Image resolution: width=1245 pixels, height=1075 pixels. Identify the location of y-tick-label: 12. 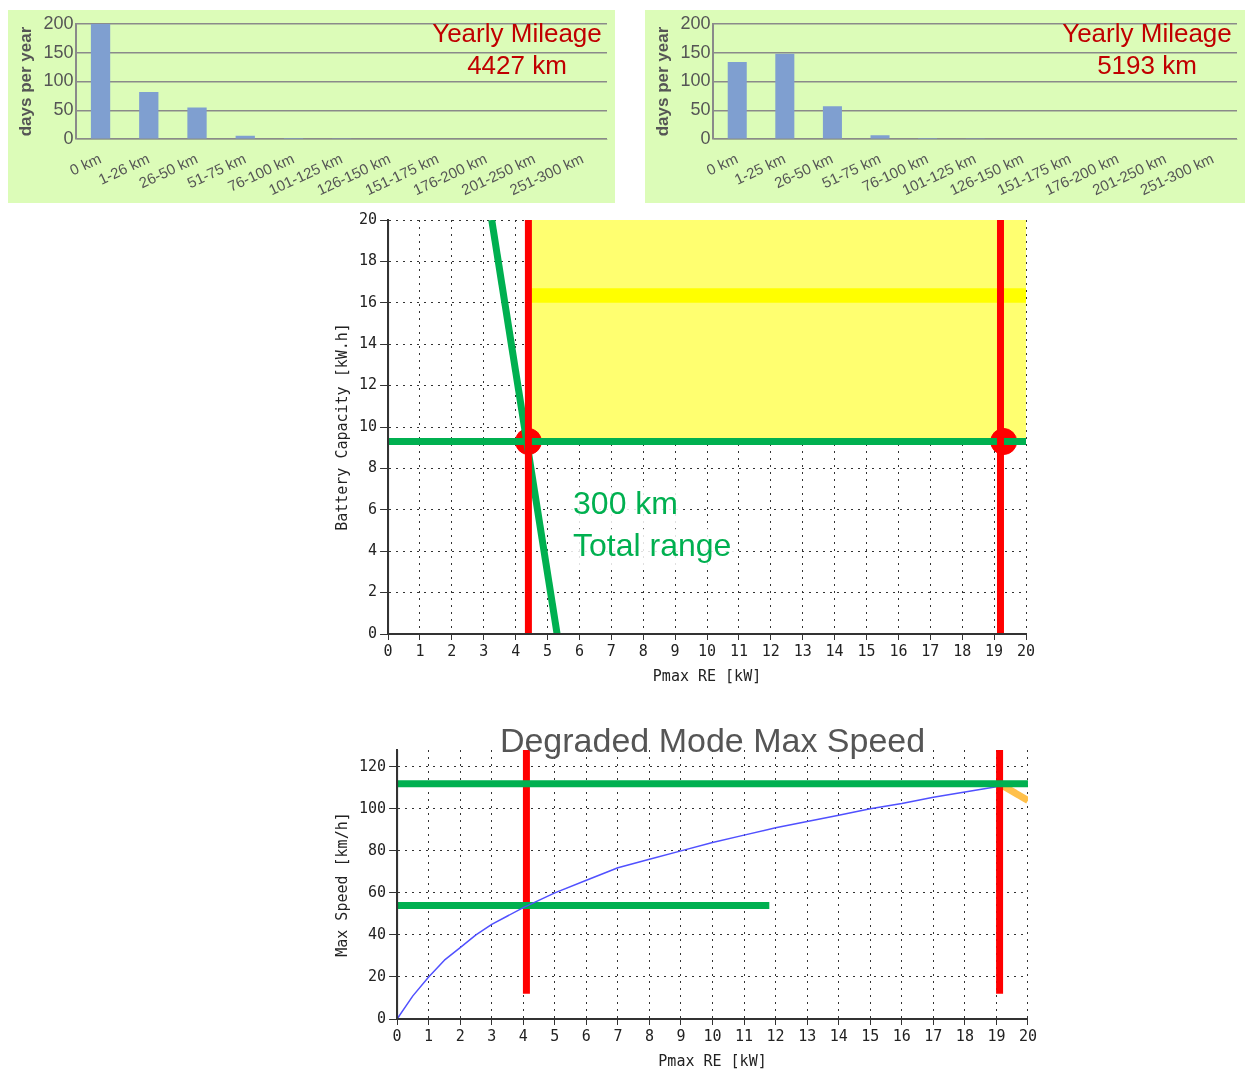
(368, 384).